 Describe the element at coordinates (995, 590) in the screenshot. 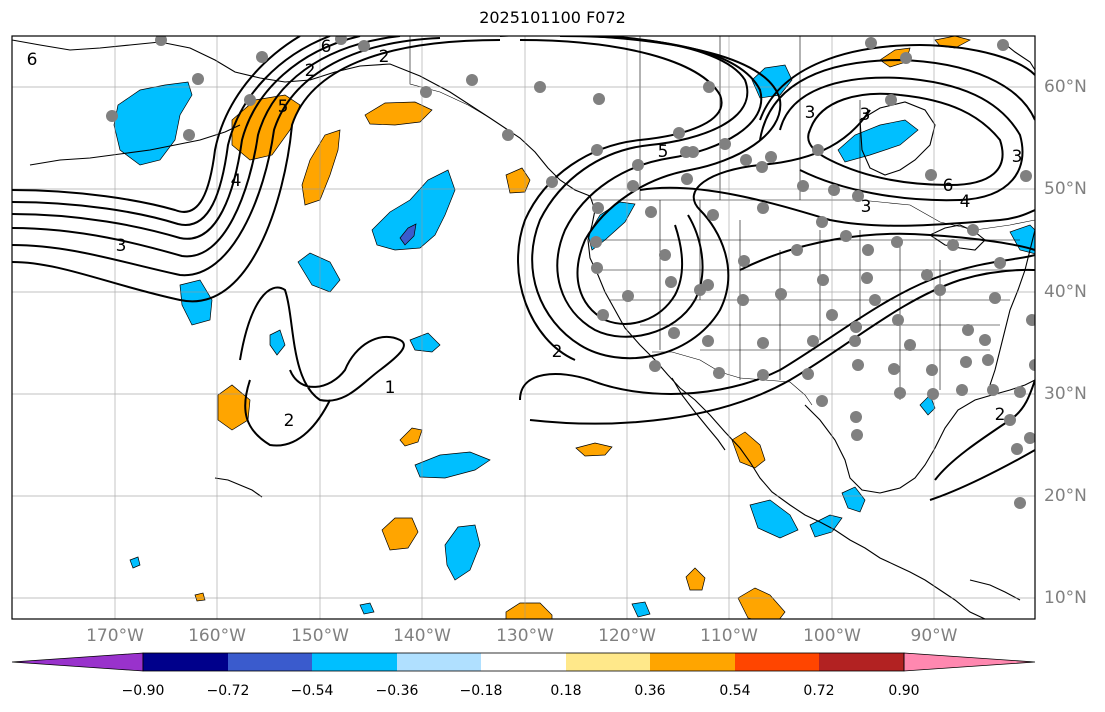

I see `cuba` at that location.